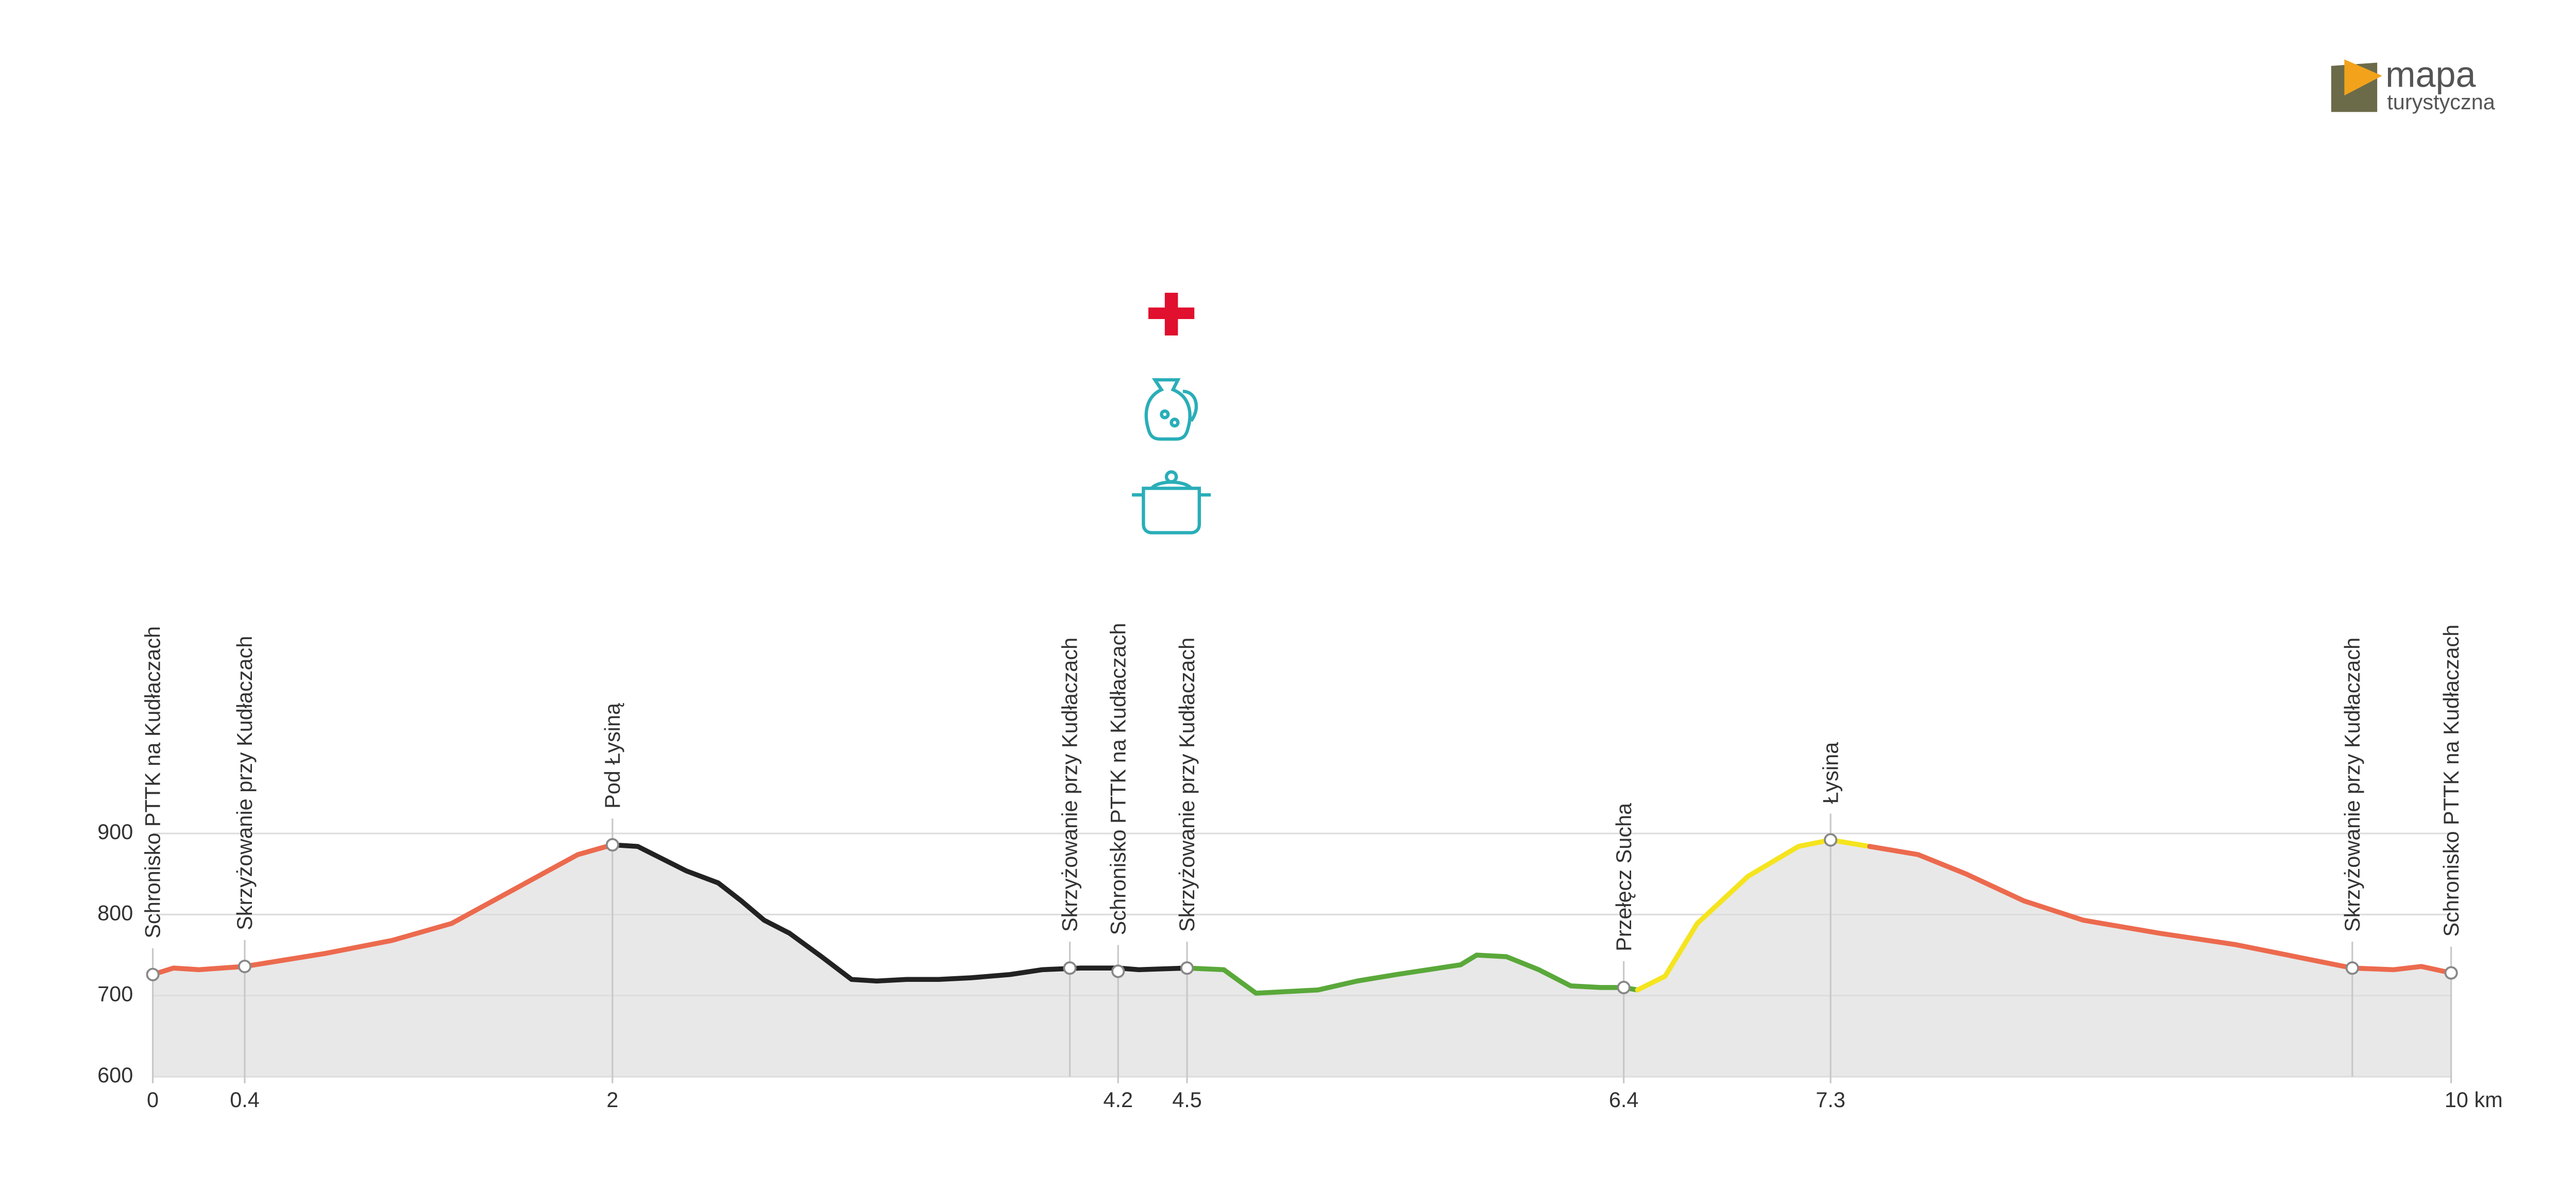 This screenshot has height=1187, width=2576. I want to click on food-icon, so click(1171, 502).